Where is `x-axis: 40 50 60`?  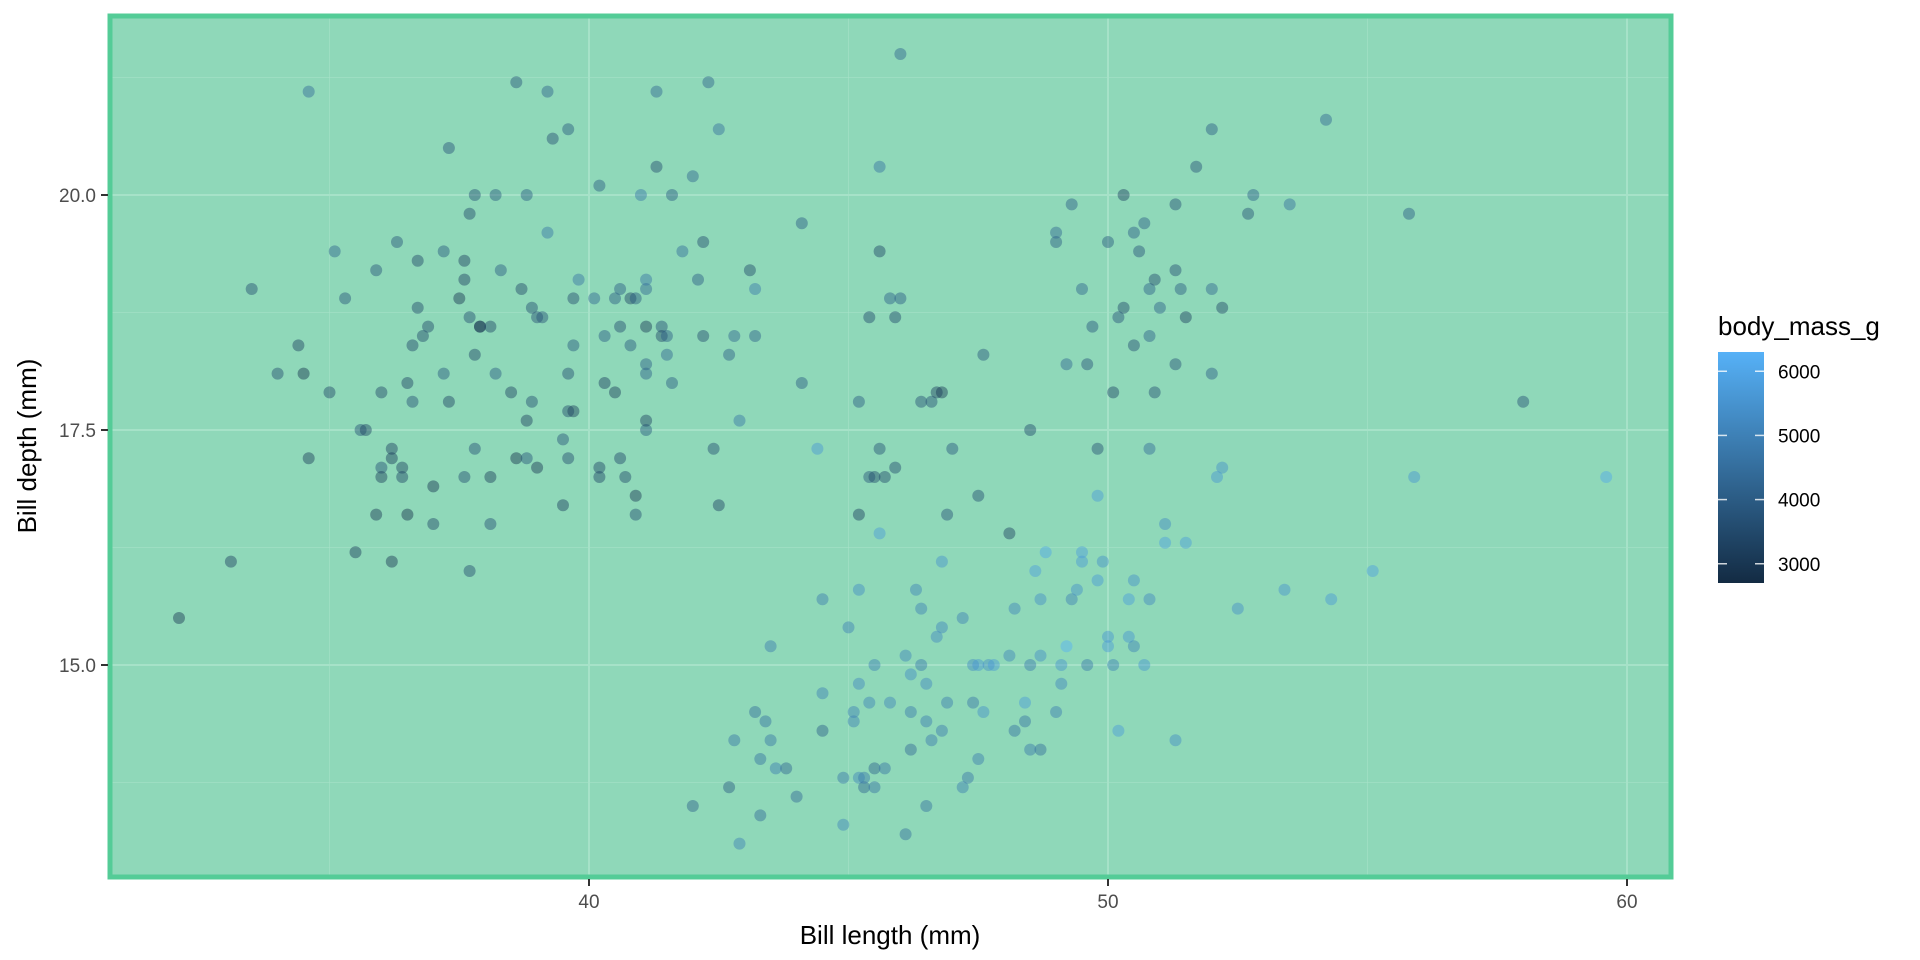 x-axis: 40 50 60 is located at coordinates (1108, 896).